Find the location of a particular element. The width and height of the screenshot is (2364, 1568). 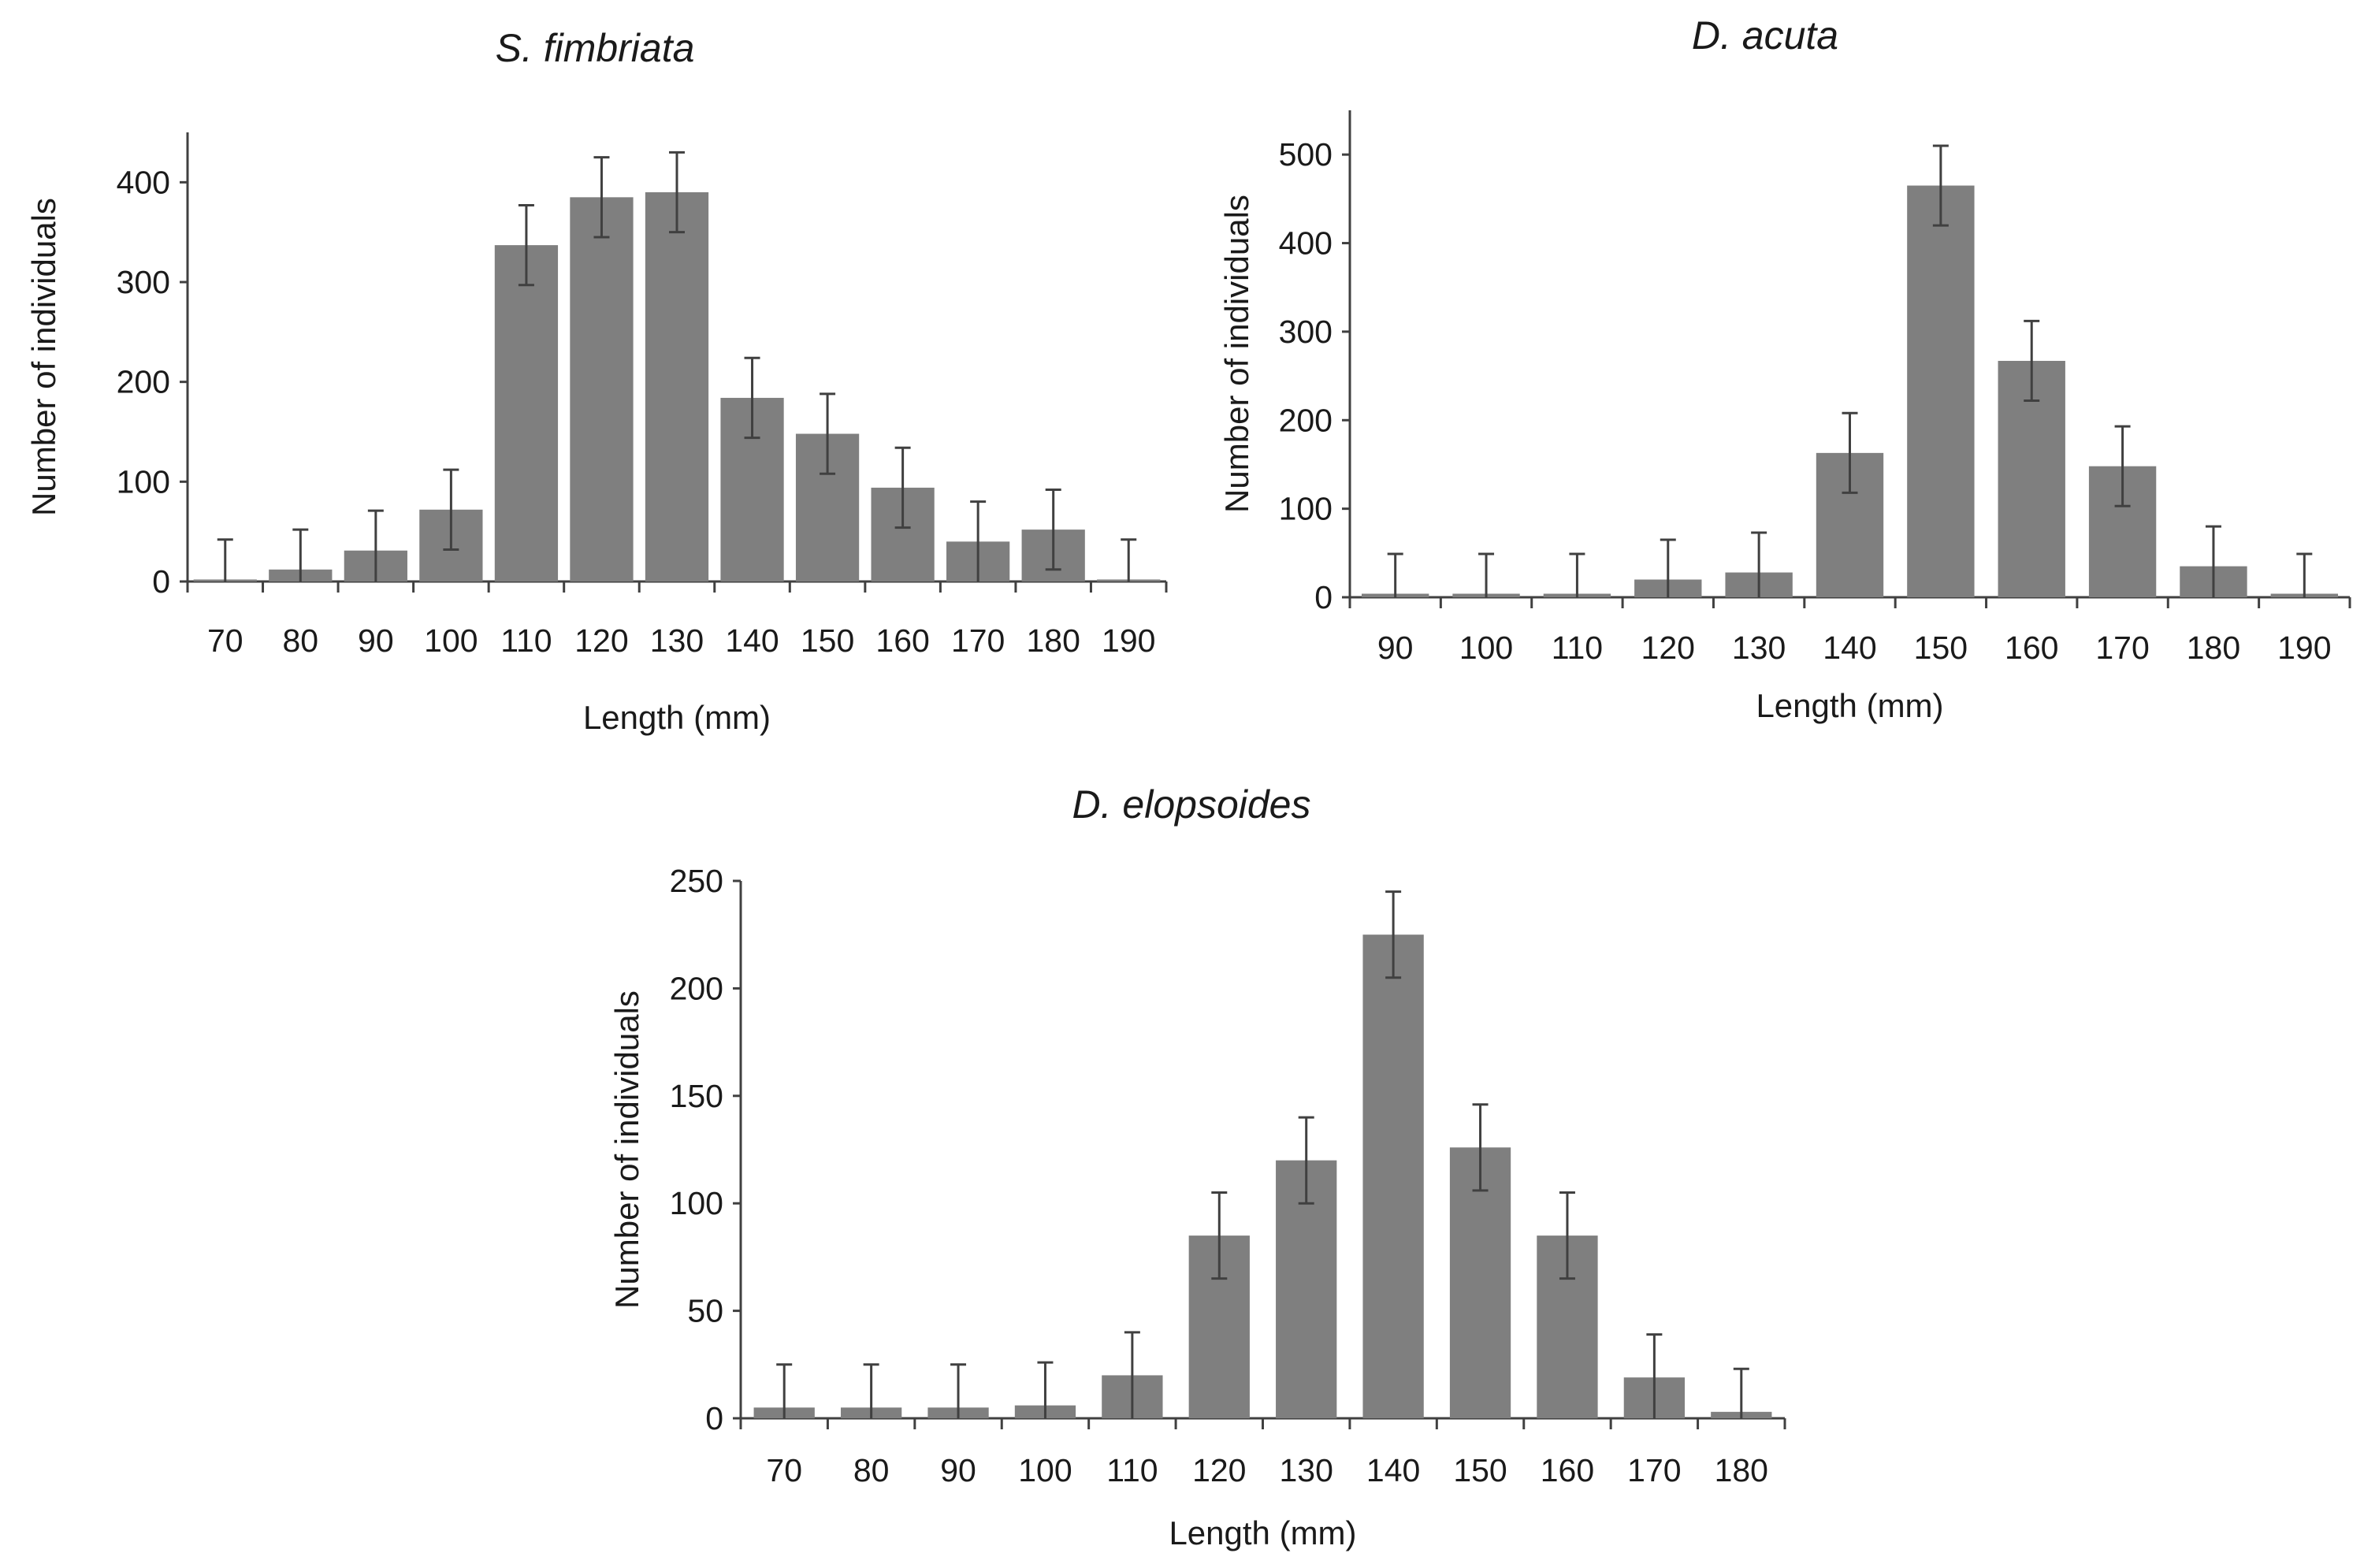

y-tick-label: 500 is located at coordinates (1306, 154).